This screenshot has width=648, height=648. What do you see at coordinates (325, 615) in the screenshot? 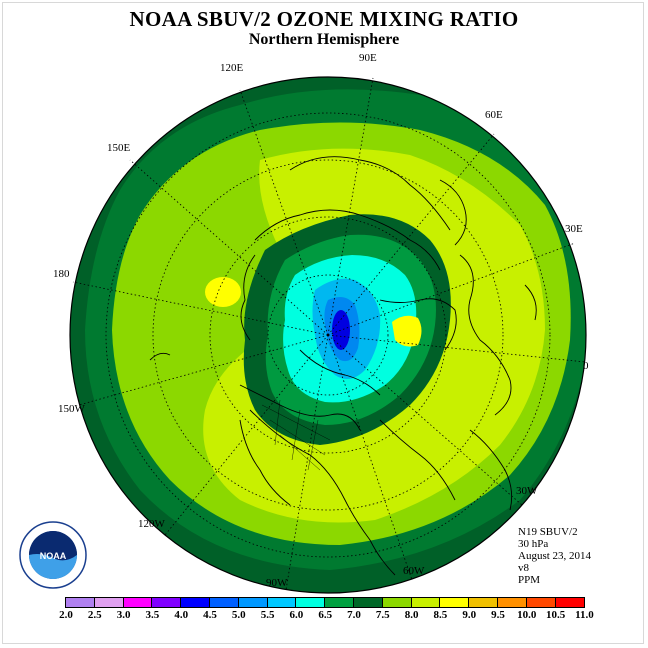
I see `colorbar-tick-label: 6.5` at bounding box center [325, 615].